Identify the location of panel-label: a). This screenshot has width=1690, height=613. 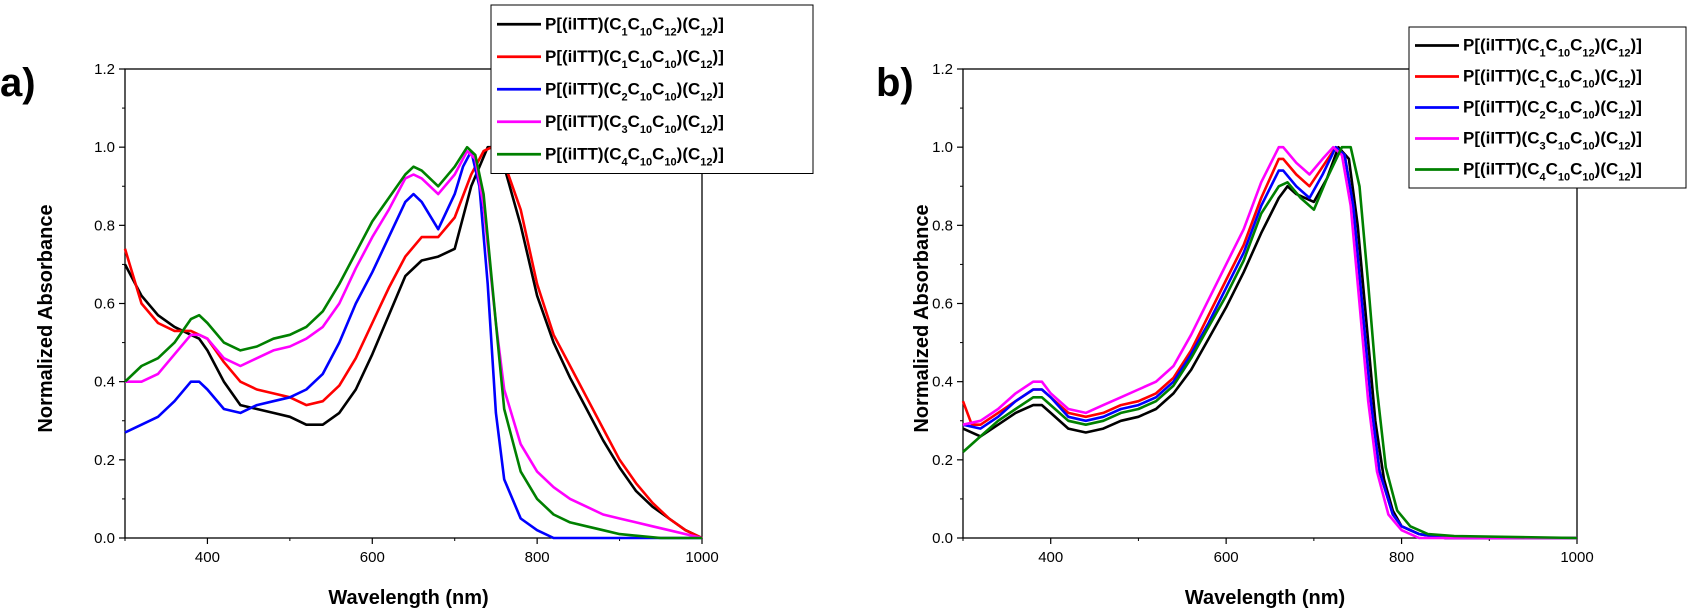
(18, 83).